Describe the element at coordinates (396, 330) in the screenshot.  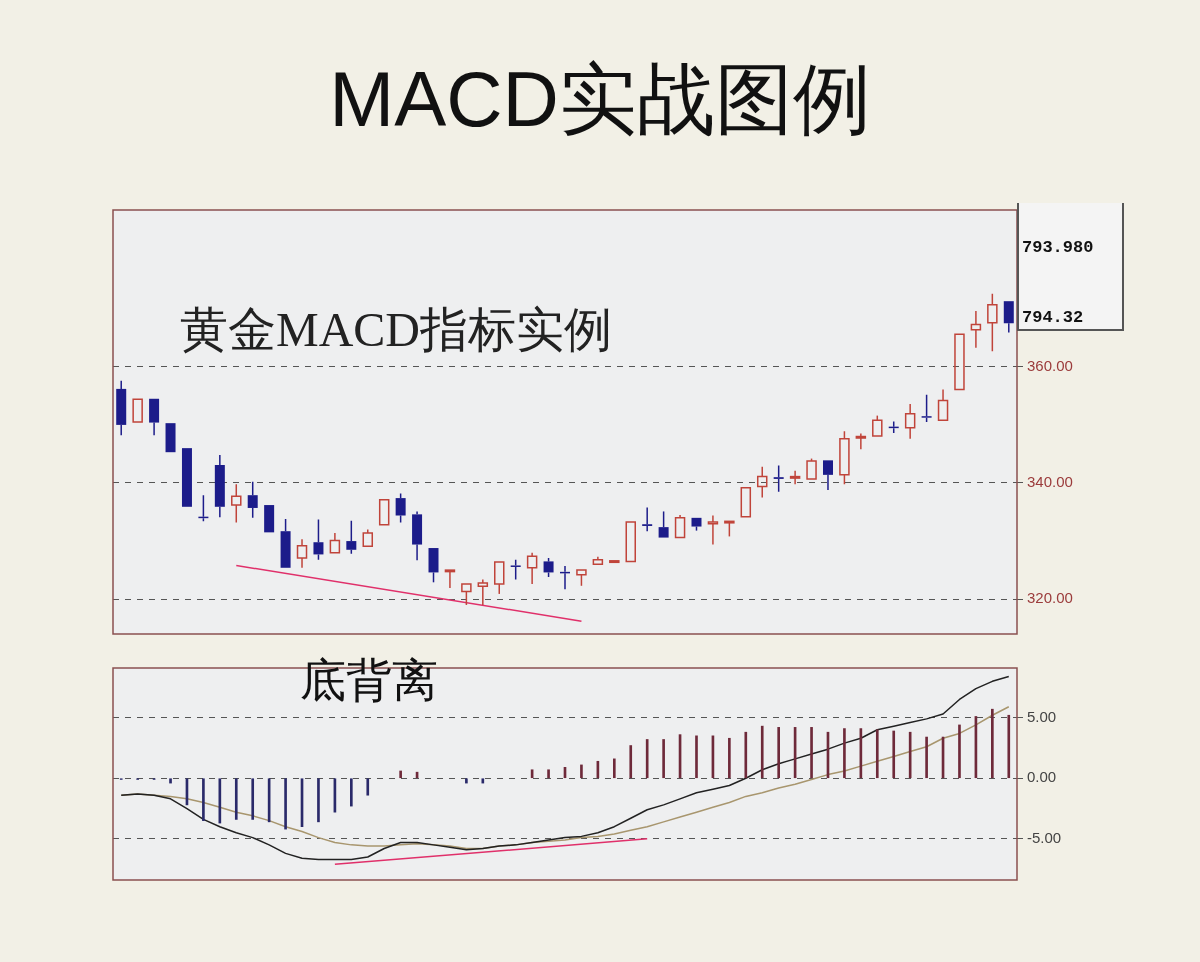
I see `annotation: 黄金MACD指标实例` at that location.